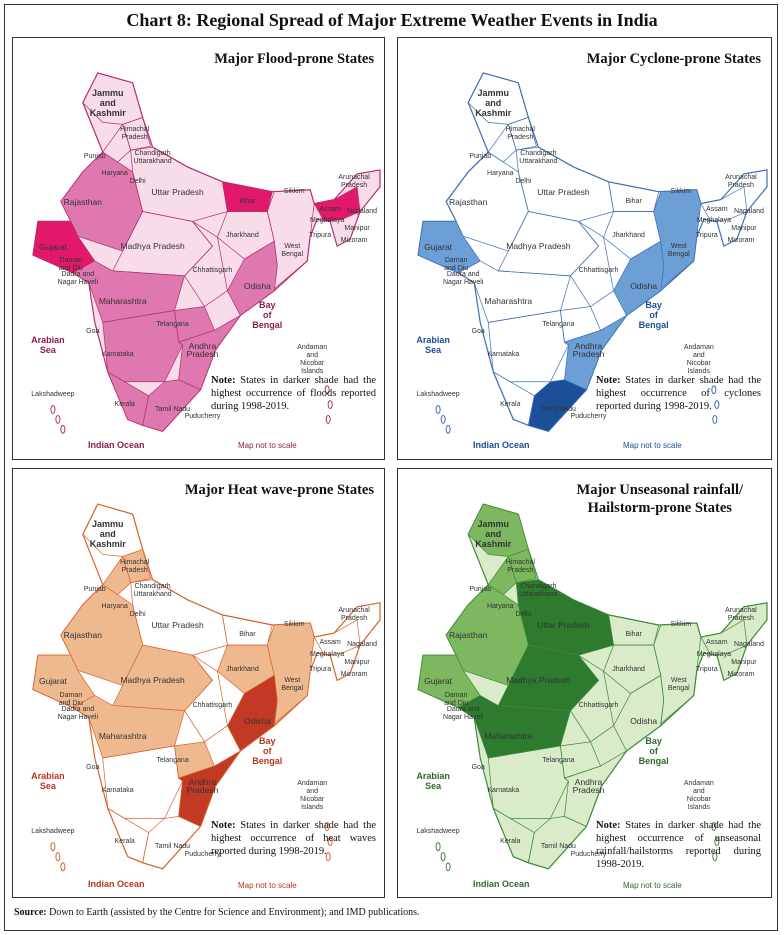 The height and width of the screenshot is (935, 784). I want to click on map-label-mp: Madhya Pradesh, so click(538, 246).